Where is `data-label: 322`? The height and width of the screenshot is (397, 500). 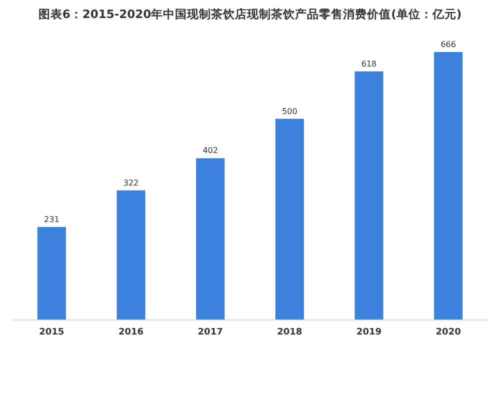
data-label: 322 is located at coordinates (131, 183).